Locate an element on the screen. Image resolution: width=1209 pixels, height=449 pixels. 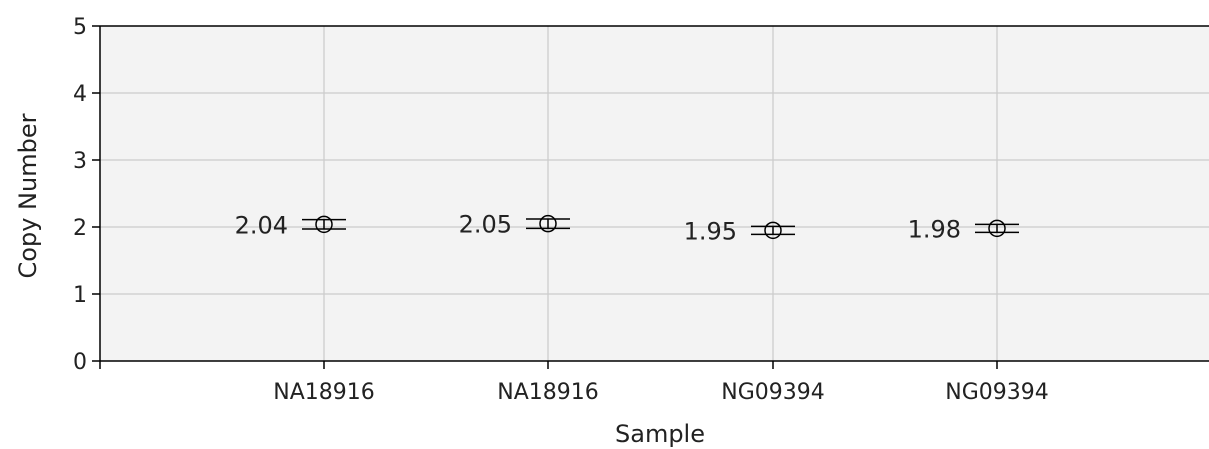
data-points is located at coordinates (660, 227).